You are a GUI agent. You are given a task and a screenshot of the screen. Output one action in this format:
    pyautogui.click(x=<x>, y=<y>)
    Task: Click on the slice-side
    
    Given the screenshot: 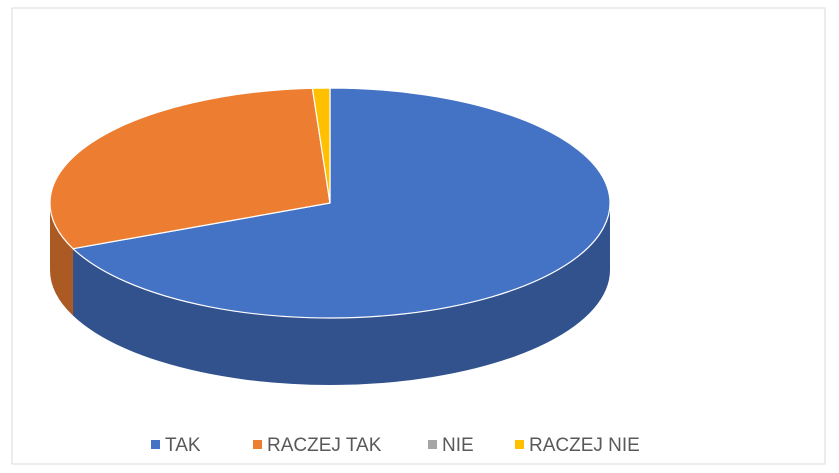 What is the action you would take?
    pyautogui.click(x=62, y=259)
    